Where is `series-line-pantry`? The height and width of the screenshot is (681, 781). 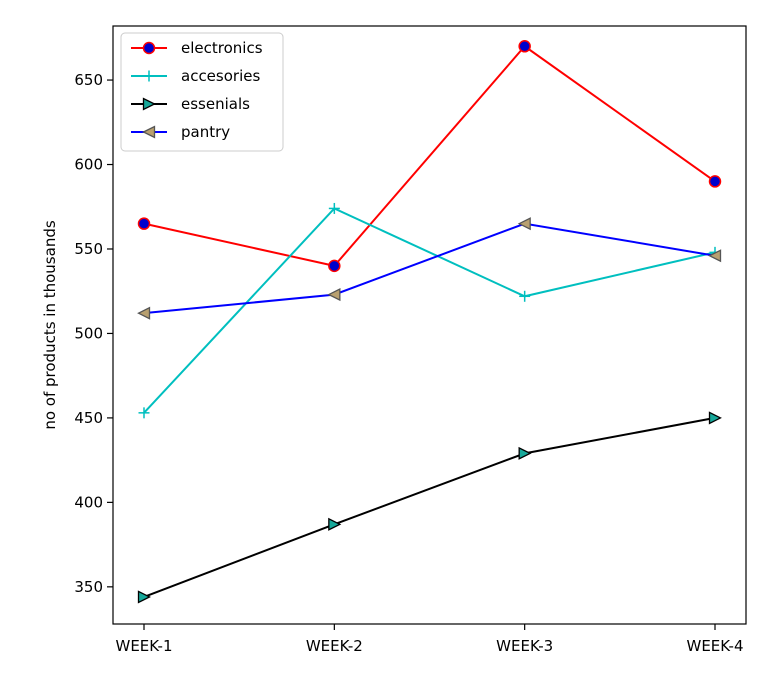 series-line-pantry is located at coordinates (429, 268).